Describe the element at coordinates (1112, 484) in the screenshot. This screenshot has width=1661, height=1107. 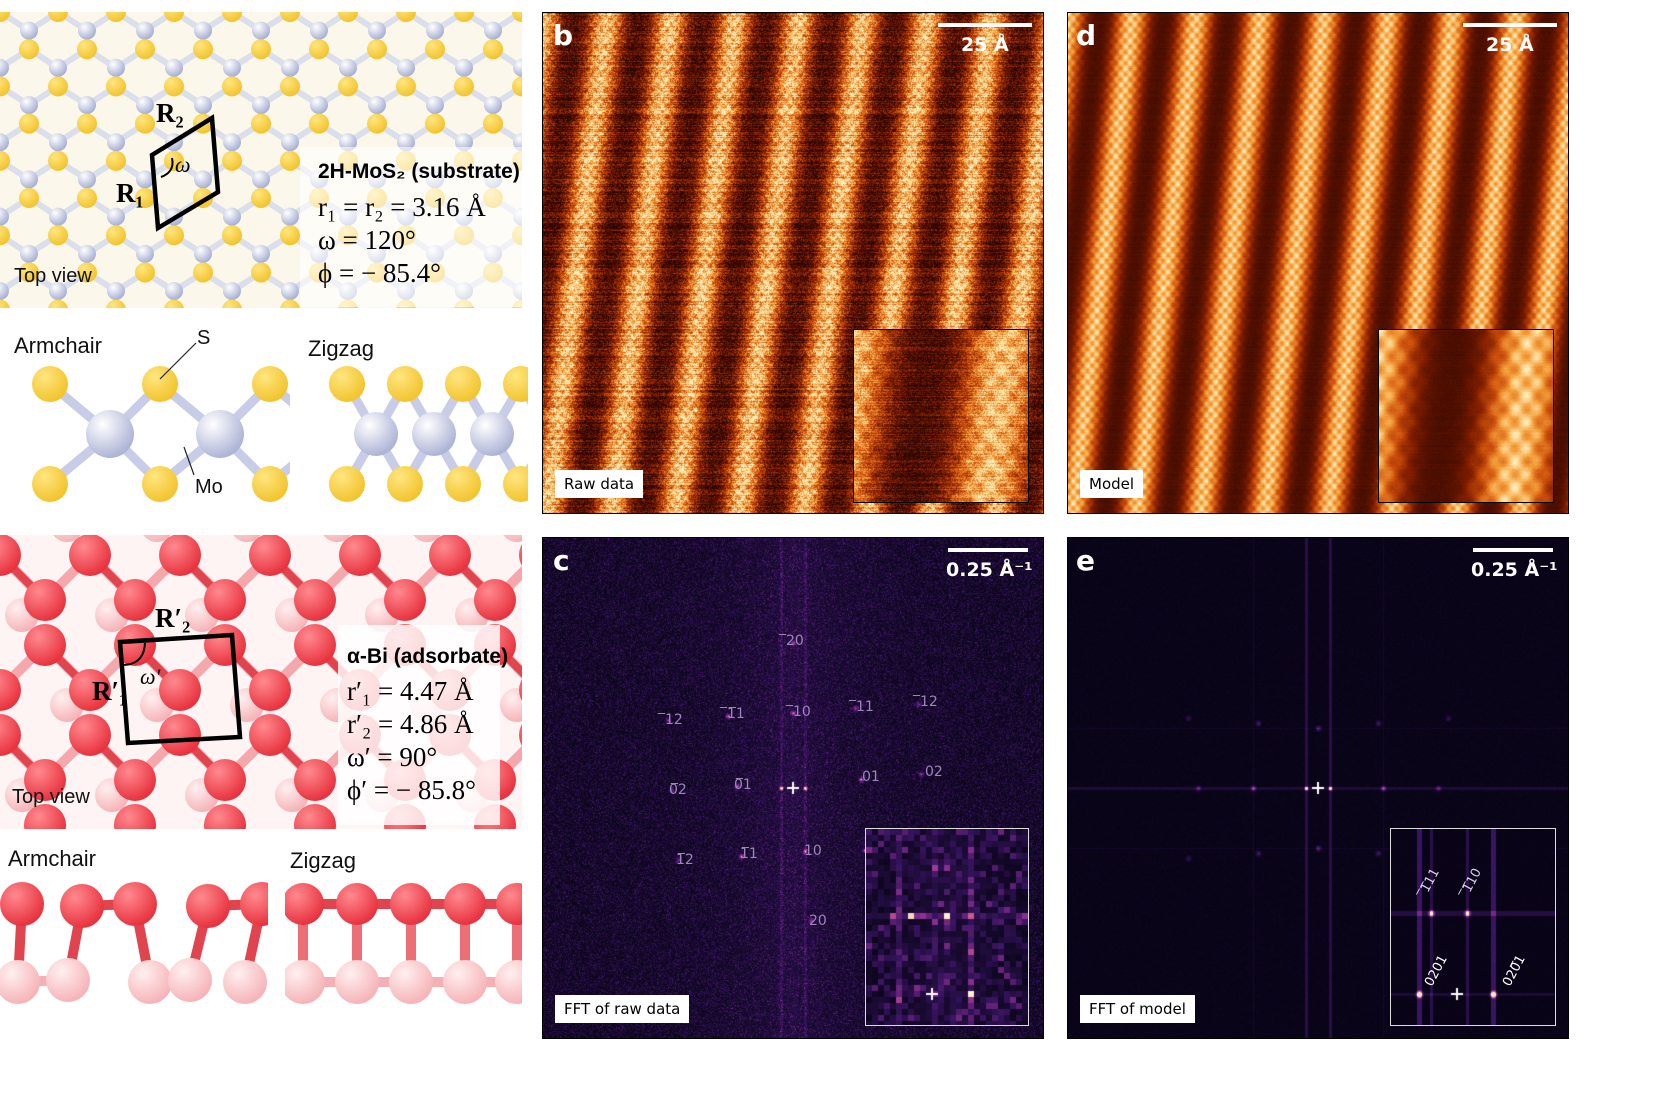
I see `label-model: Model` at that location.